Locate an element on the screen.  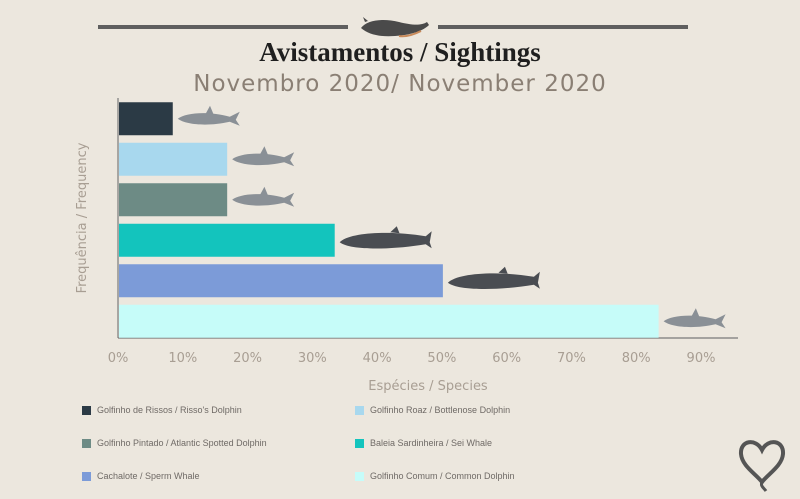
legend-label: Golfinho Roaz / Bottlenose Dolphin is located at coordinates (440, 410).